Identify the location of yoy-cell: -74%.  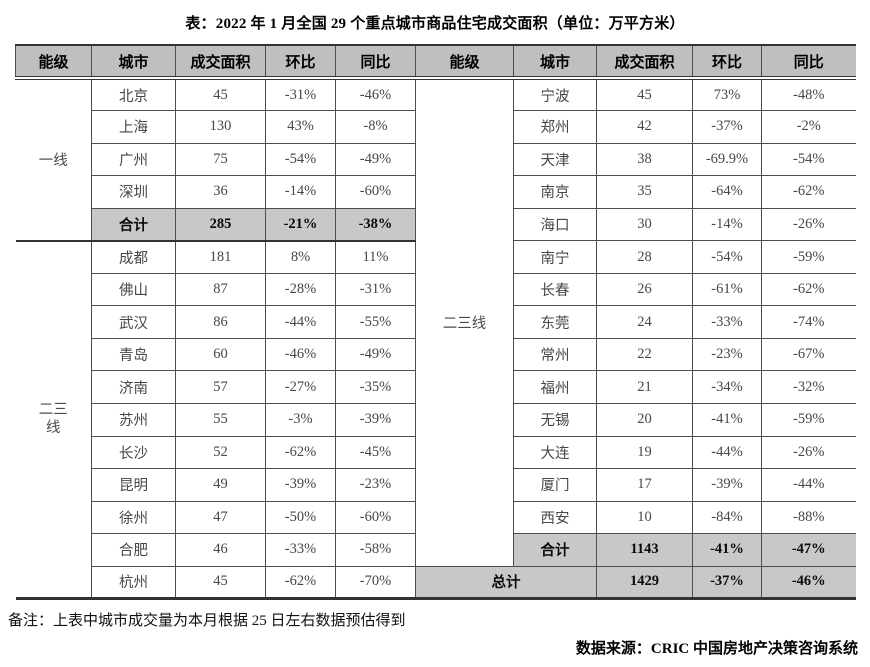
(808, 322).